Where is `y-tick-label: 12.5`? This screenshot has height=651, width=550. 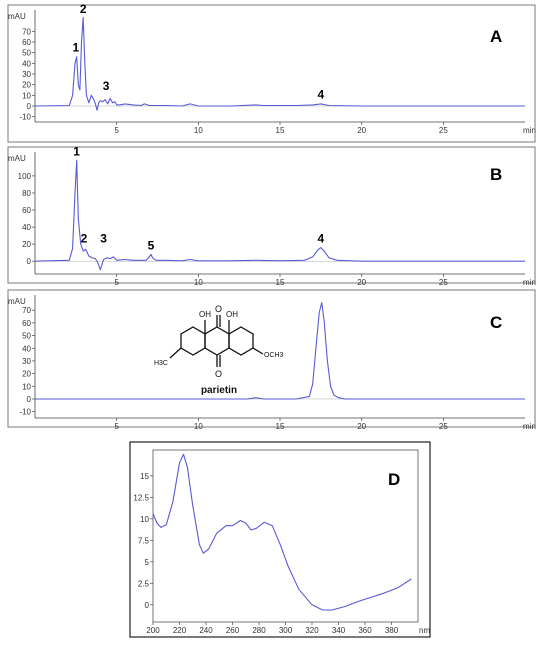 y-tick-label: 12.5 is located at coordinates (141, 497).